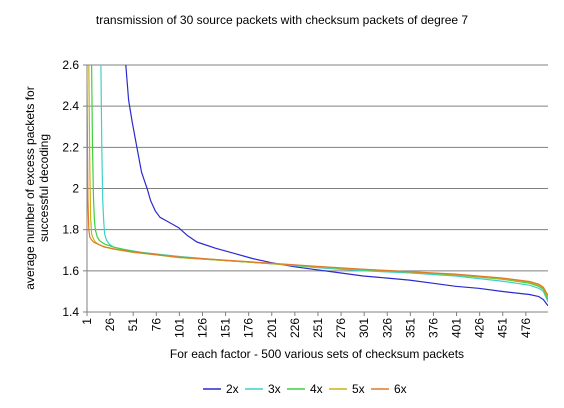 This screenshot has height=408, width=564. What do you see at coordinates (70, 271) in the screenshot?
I see `y-tick-label-1: 1.6` at bounding box center [70, 271].